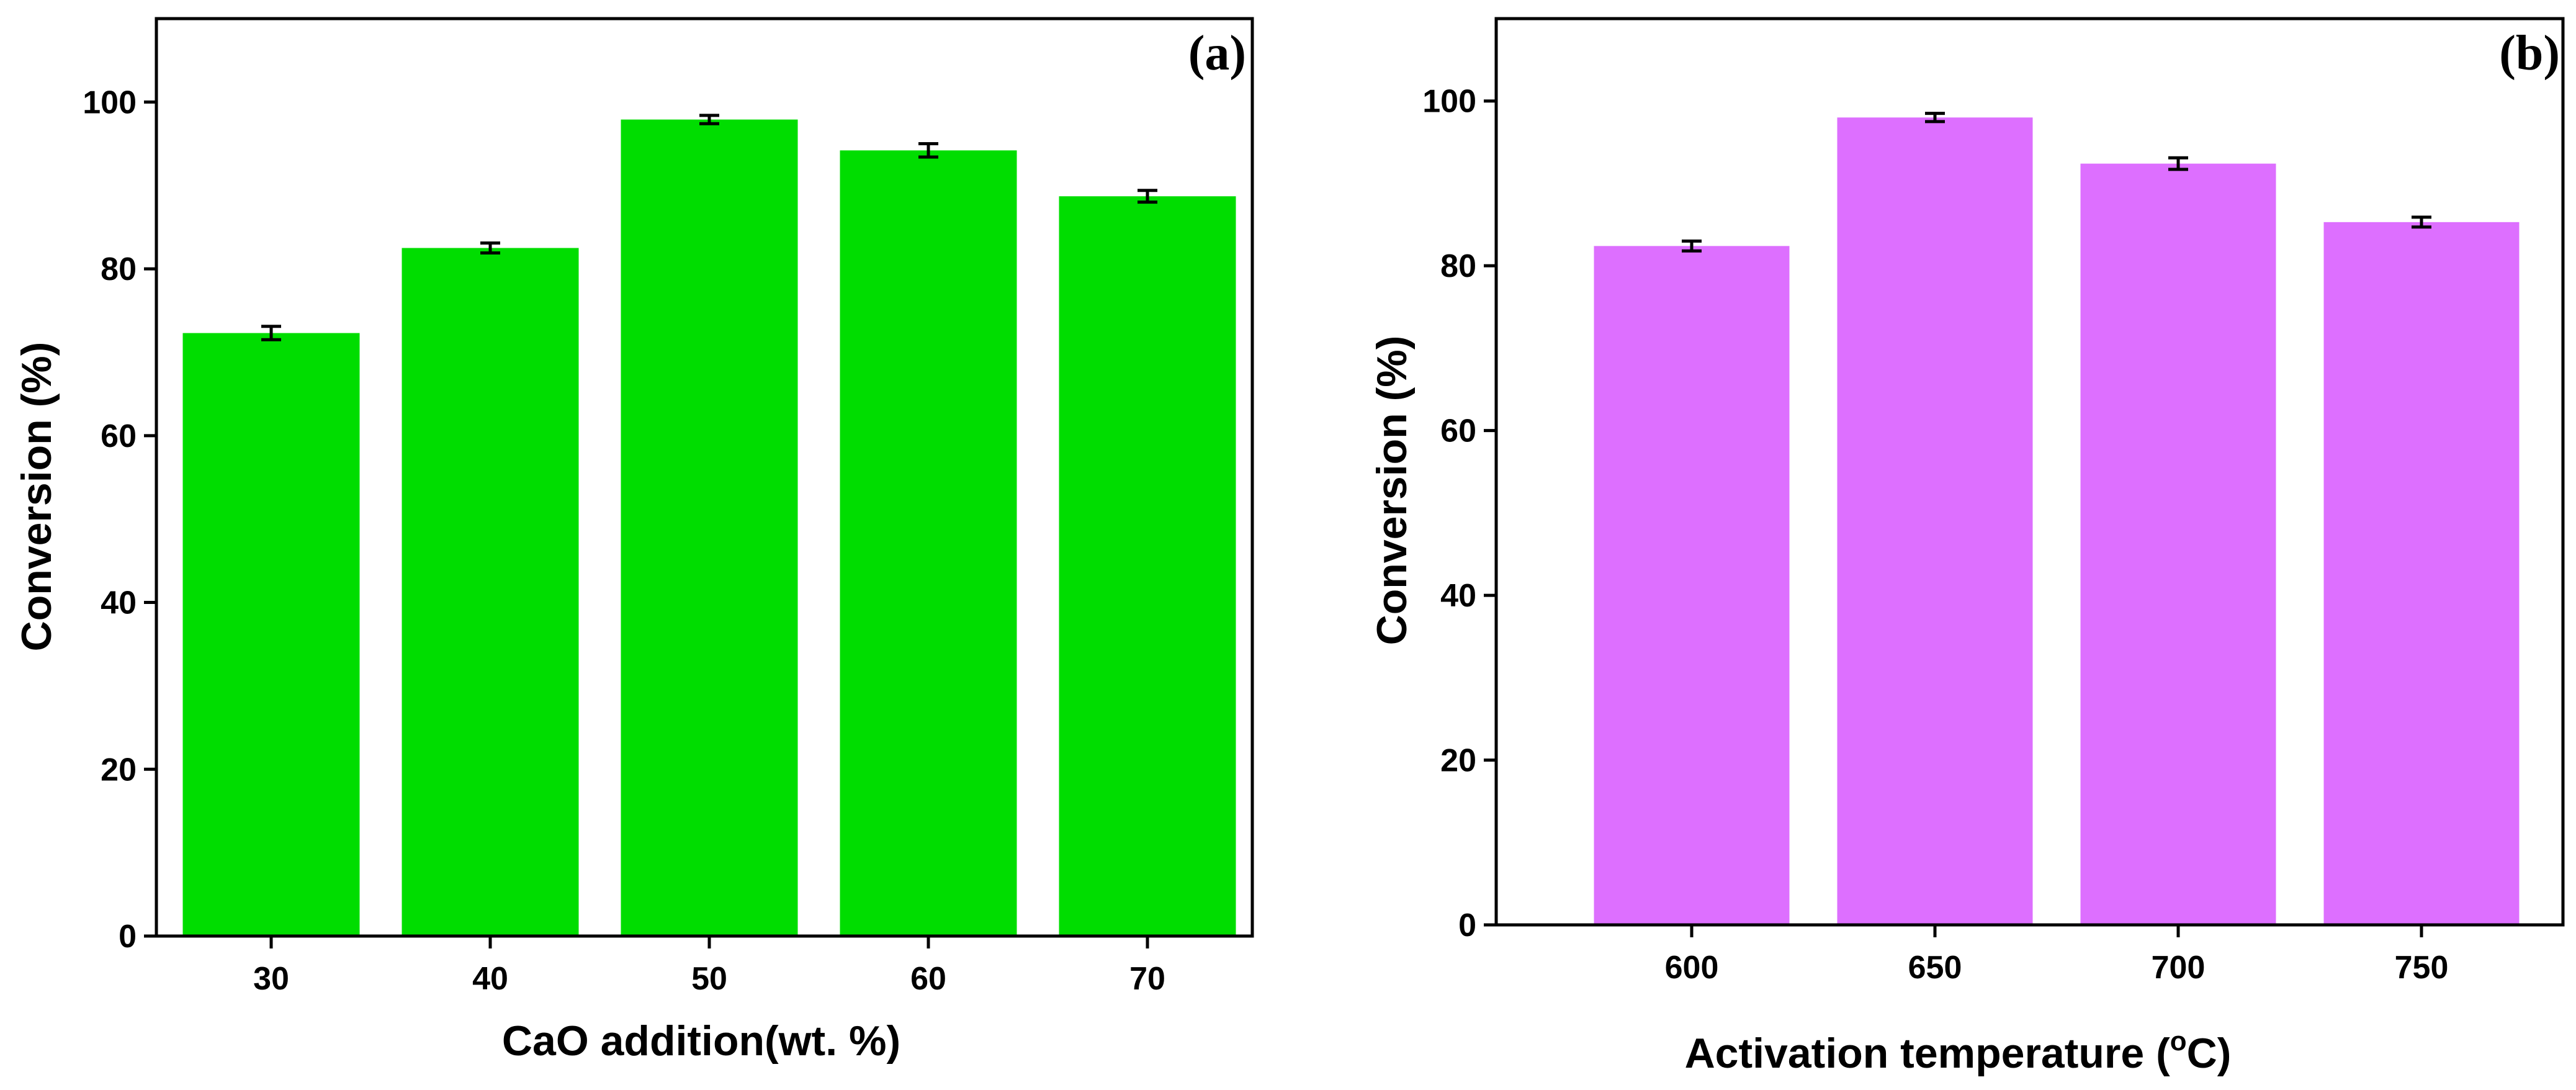 The image size is (2576, 1090). Describe the element at coordinates (1147, 979) in the screenshot. I see `panel-a-x-tick-label-70: 70` at that location.